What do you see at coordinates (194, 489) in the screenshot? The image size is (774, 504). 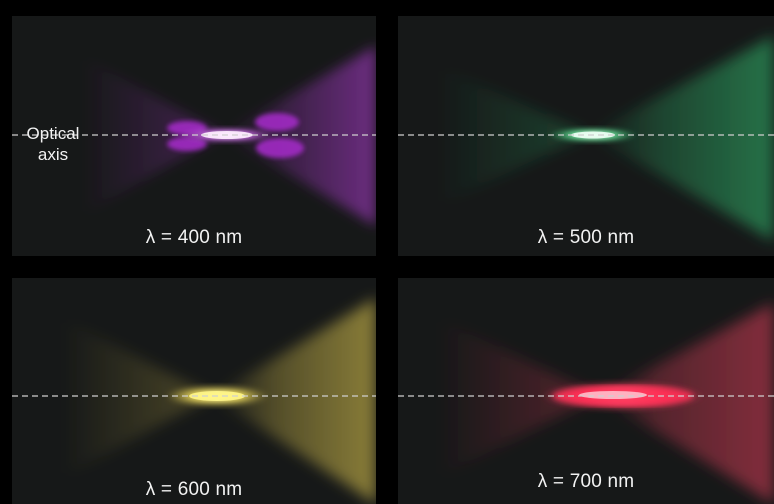 I see `wavelength-label-600: λ = 600 nm` at bounding box center [194, 489].